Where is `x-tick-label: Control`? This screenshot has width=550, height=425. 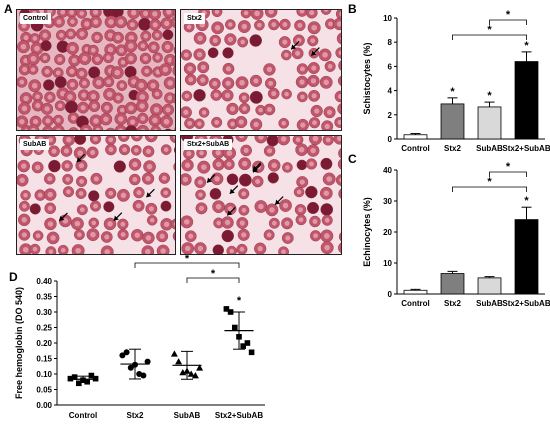
x-tick-label: Control is located at coordinates (415, 303).